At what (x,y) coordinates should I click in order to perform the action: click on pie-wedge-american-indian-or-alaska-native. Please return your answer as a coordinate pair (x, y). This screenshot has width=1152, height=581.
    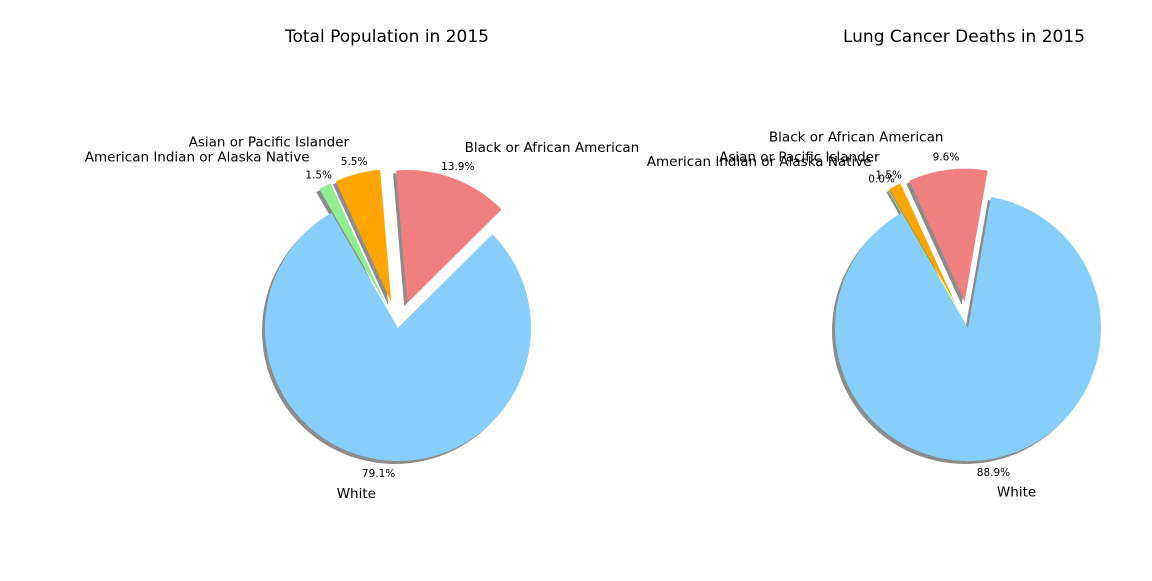
    Looking at the image, I should click on (352, 244).